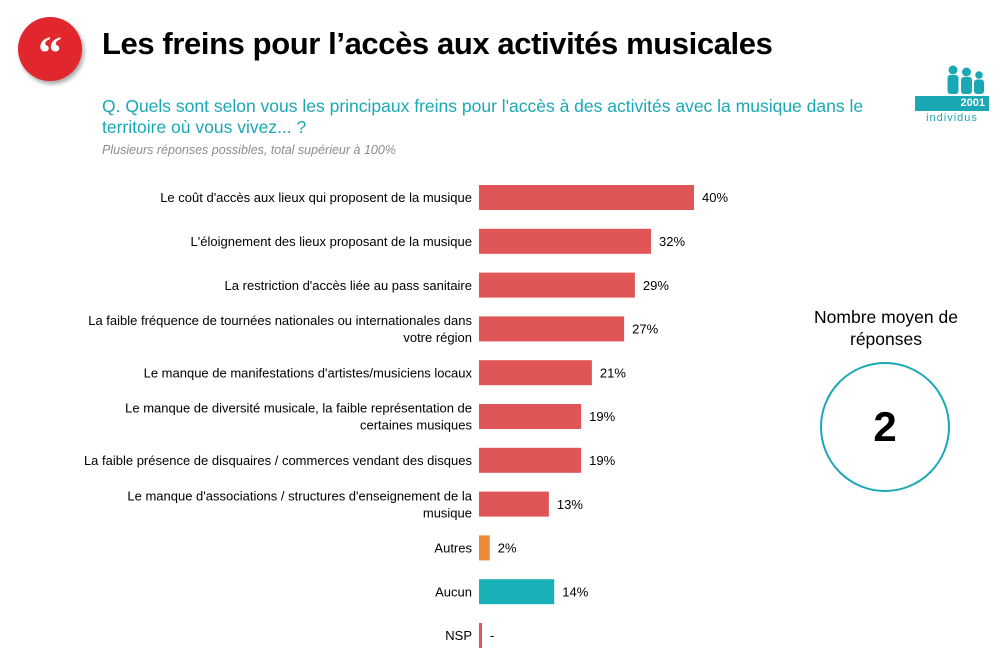  Describe the element at coordinates (453, 548) in the screenshot. I see `category-label: Autres` at that location.